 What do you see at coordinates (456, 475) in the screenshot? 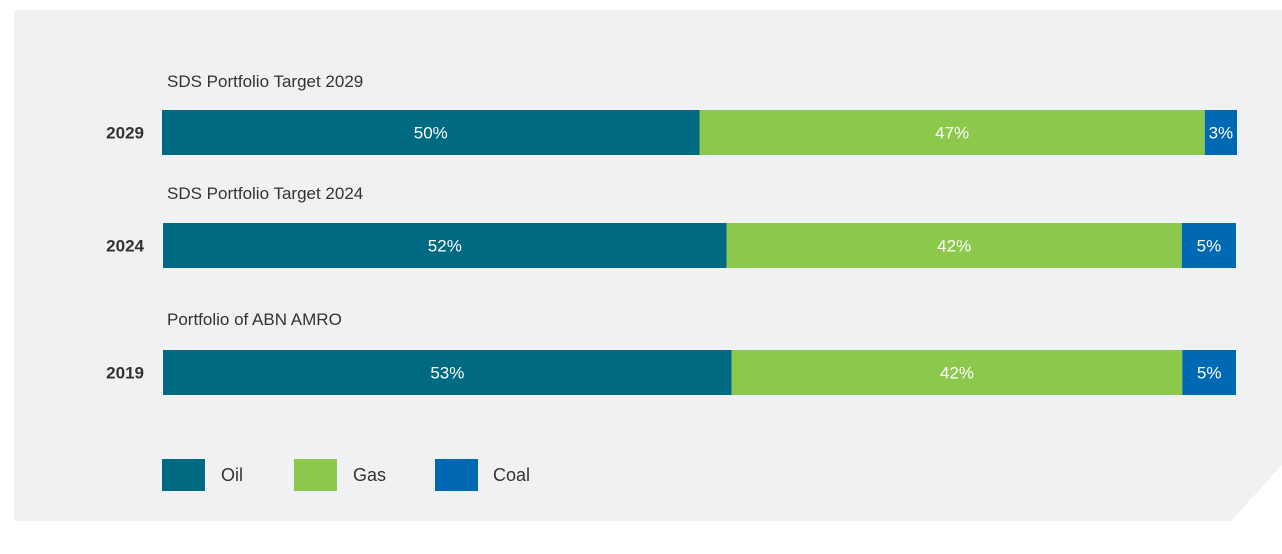
I see `legend-swatch-coal` at bounding box center [456, 475].